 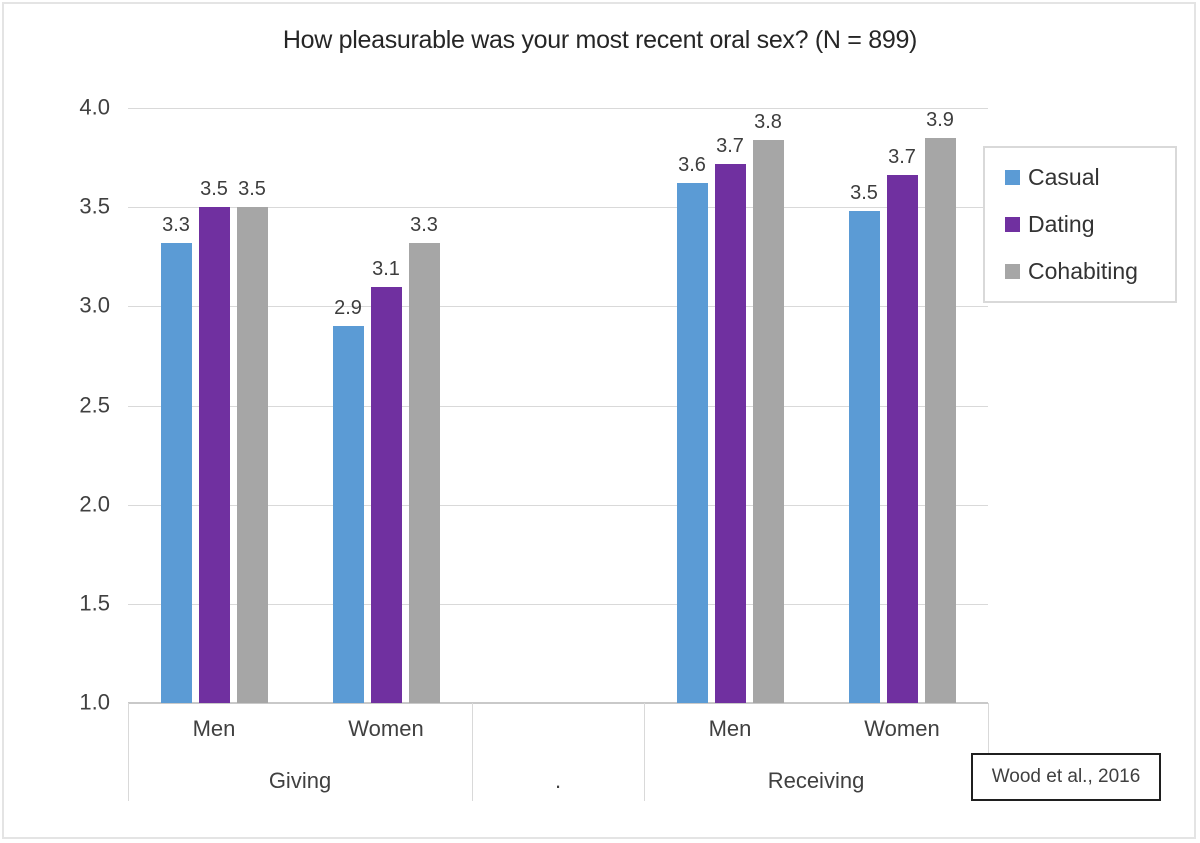 What do you see at coordinates (816, 780) in the screenshot?
I see `group-label-receiving: Receiving` at bounding box center [816, 780].